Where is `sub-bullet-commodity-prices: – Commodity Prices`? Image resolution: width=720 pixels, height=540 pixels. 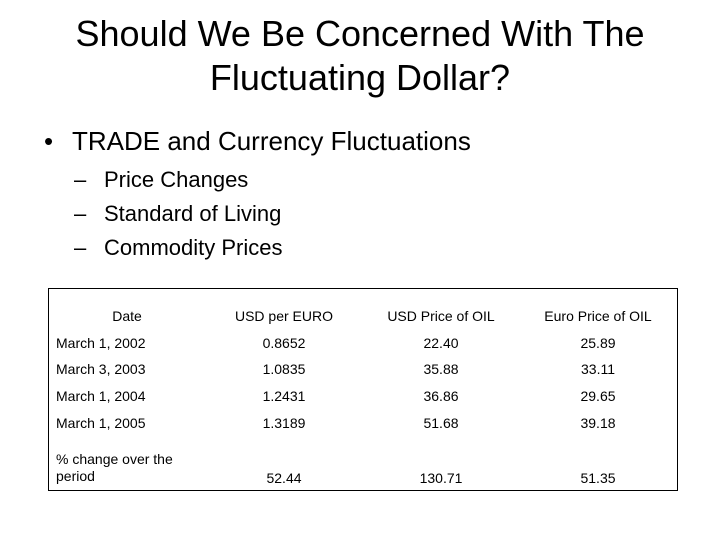
sub-bullet-commodity-prices: – Commodity Prices is located at coordinates (178, 248).